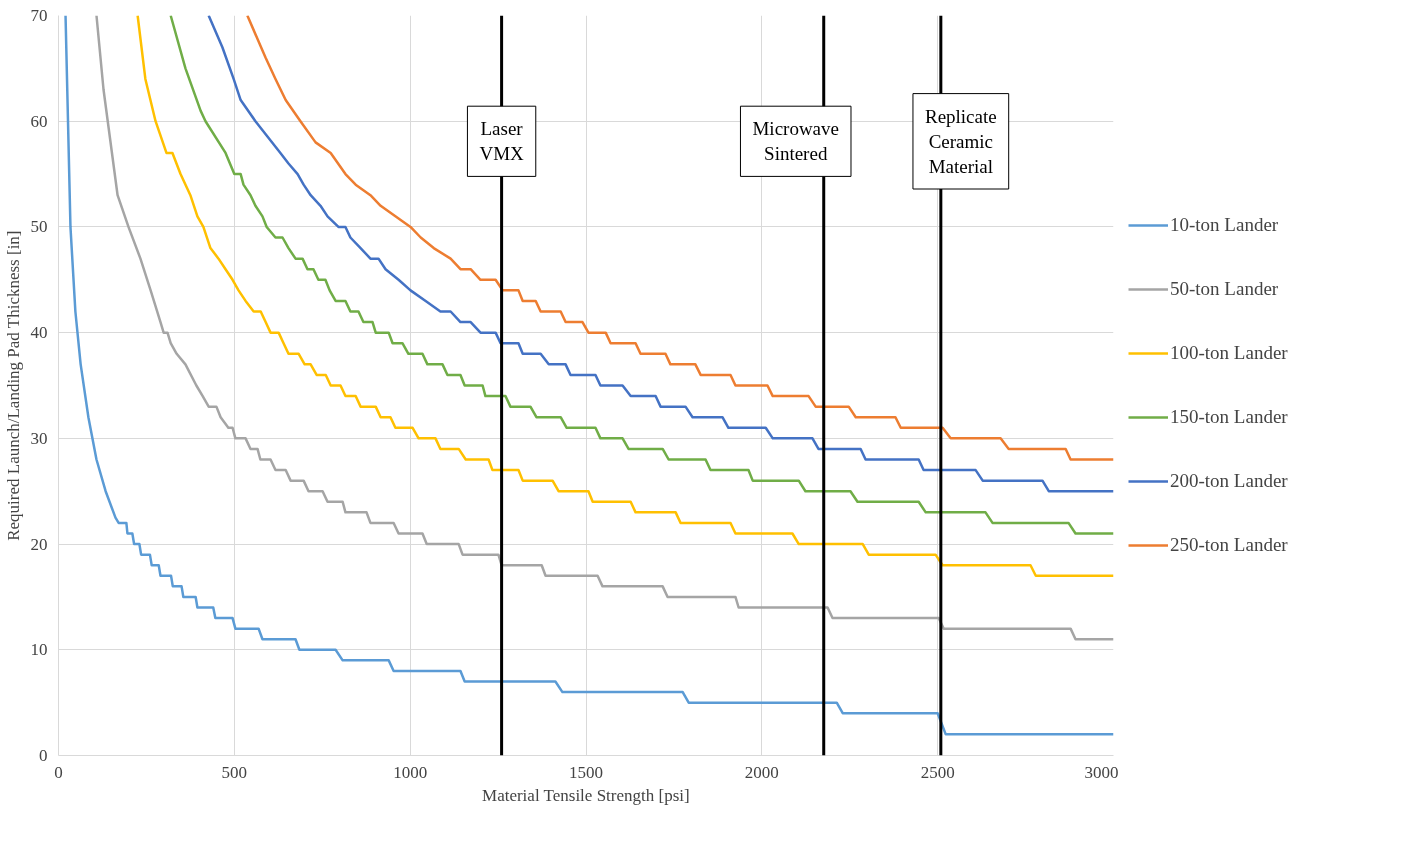 This screenshot has width=1403, height=844. I want to click on legend-label: 10-ton Lander, so click(1224, 225).